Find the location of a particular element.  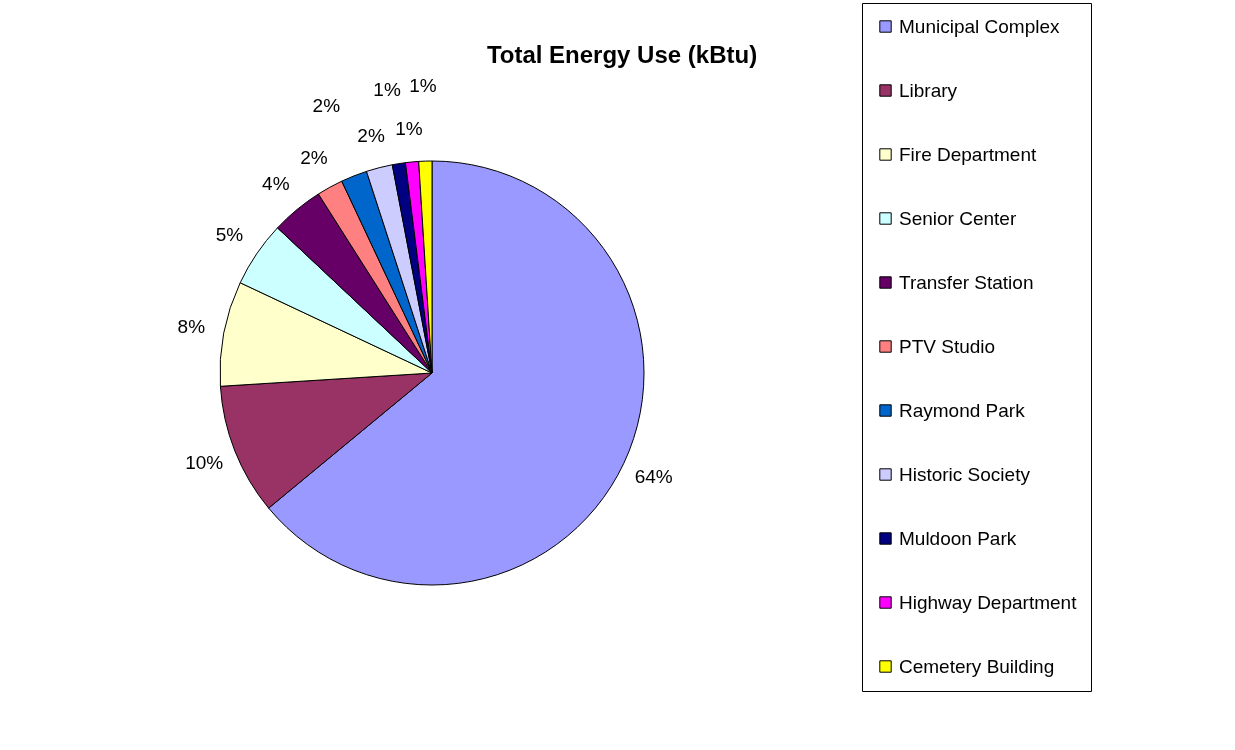

data-label: 5% is located at coordinates (229, 235).